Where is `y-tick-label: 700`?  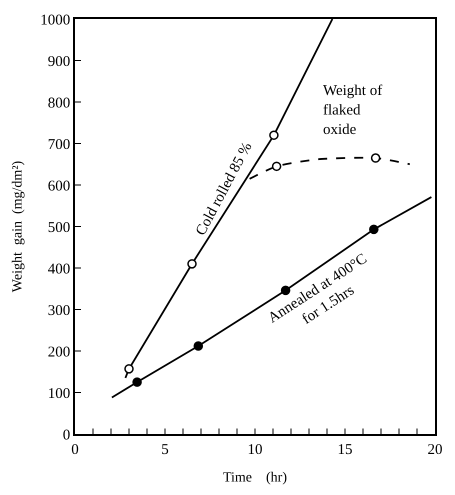 y-tick-label: 700 is located at coordinates (59, 144).